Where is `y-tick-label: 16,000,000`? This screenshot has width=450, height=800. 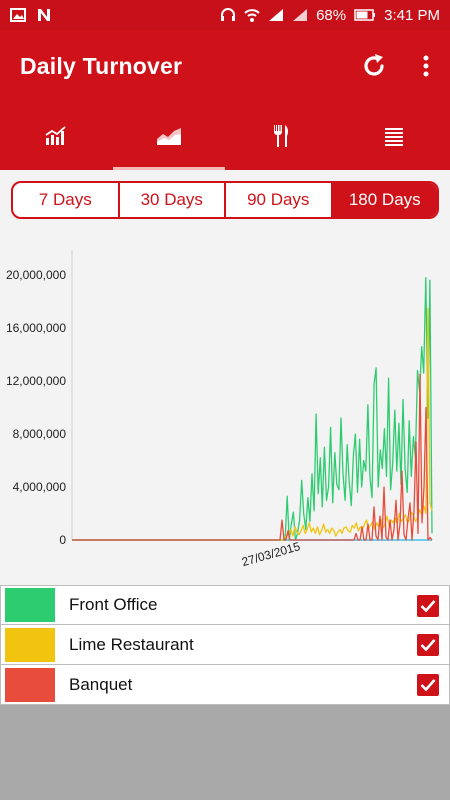
y-tick-label: 16,000,000 is located at coordinates (36, 328).